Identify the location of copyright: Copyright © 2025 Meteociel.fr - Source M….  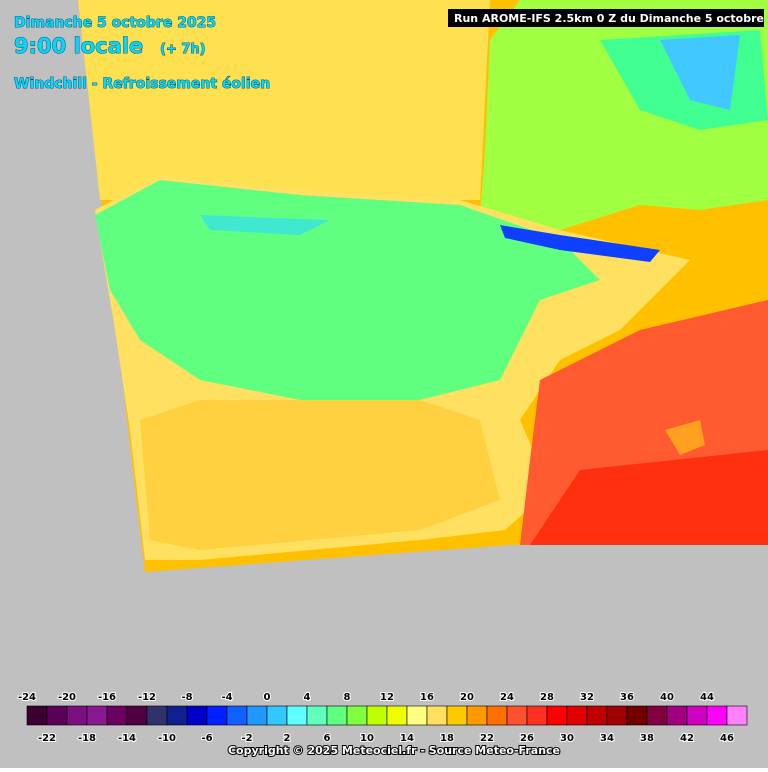
(394, 750).